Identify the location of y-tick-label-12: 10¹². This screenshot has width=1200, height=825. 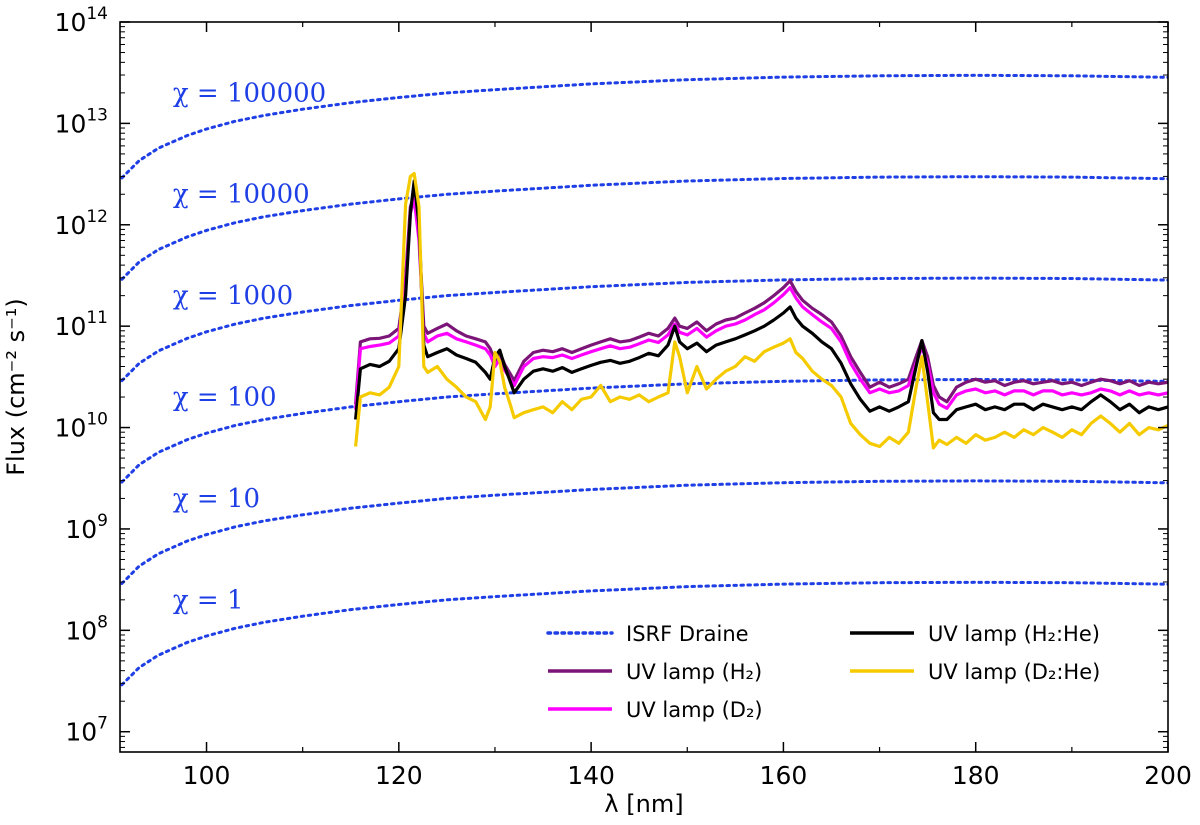
(81, 223).